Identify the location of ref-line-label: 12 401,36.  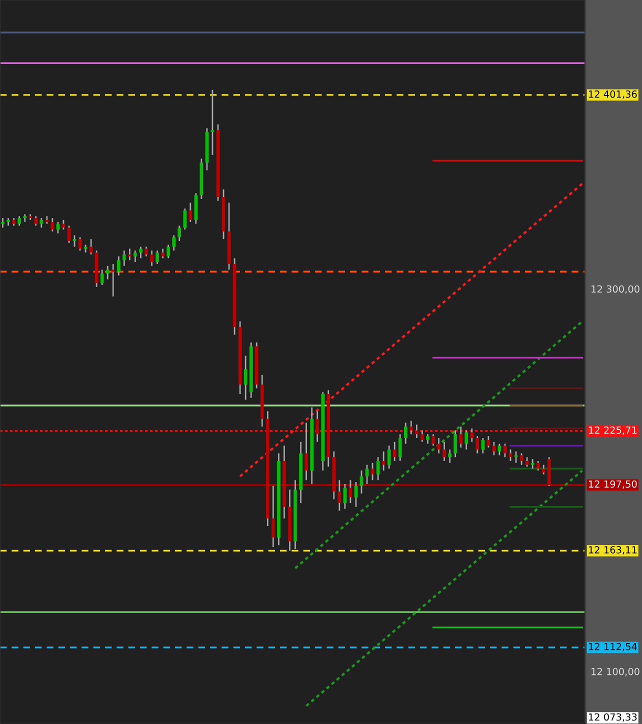
(612, 94).